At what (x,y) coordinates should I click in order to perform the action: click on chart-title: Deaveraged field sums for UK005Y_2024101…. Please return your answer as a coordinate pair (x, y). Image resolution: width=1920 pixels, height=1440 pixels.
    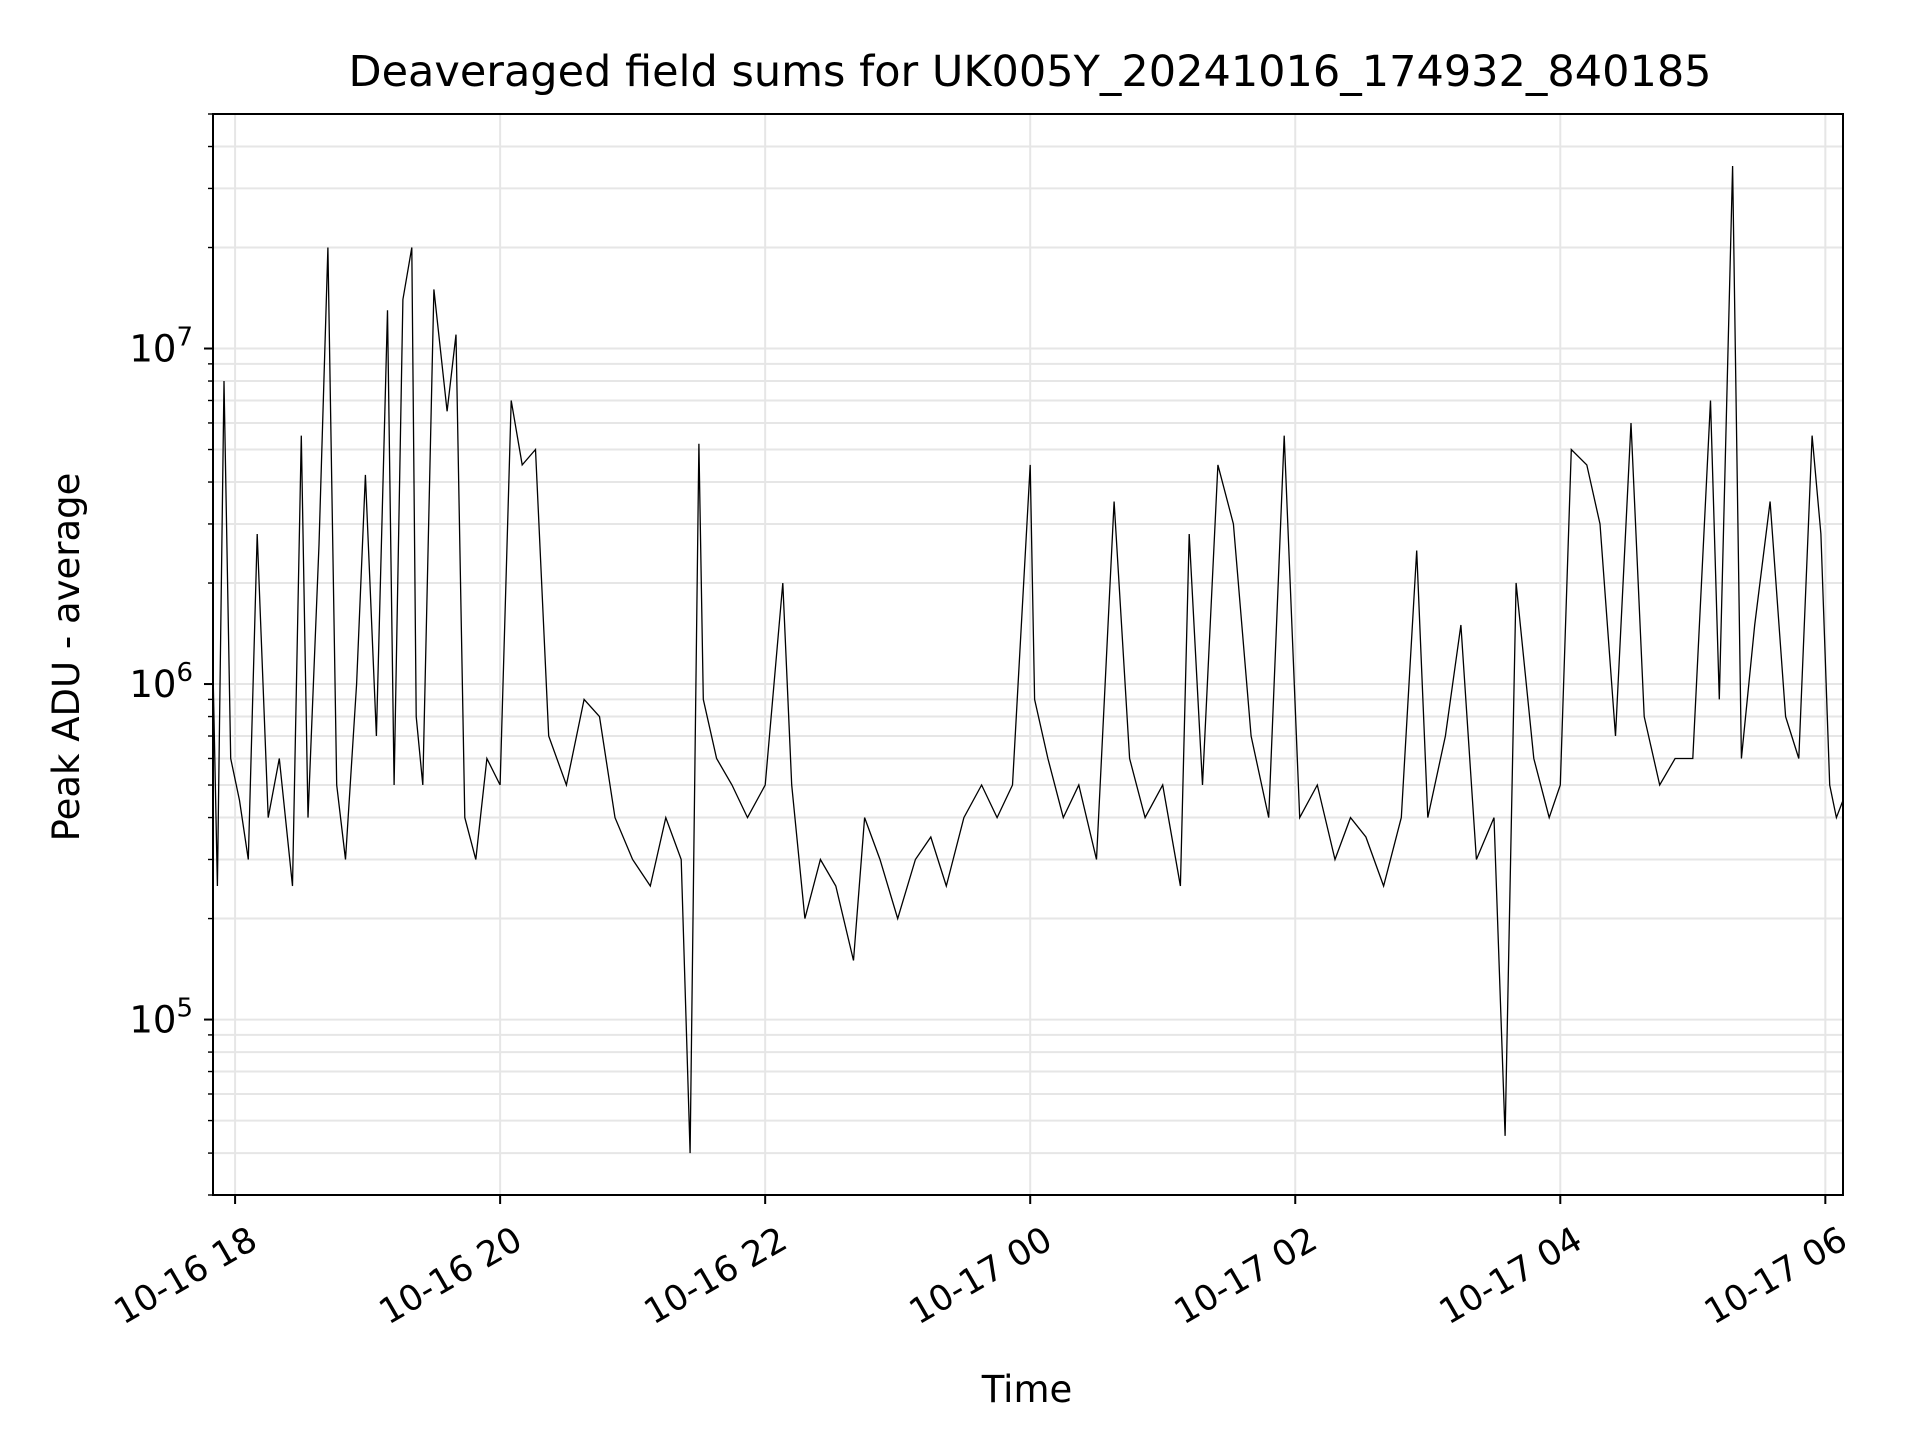
    Looking at the image, I should click on (1029, 72).